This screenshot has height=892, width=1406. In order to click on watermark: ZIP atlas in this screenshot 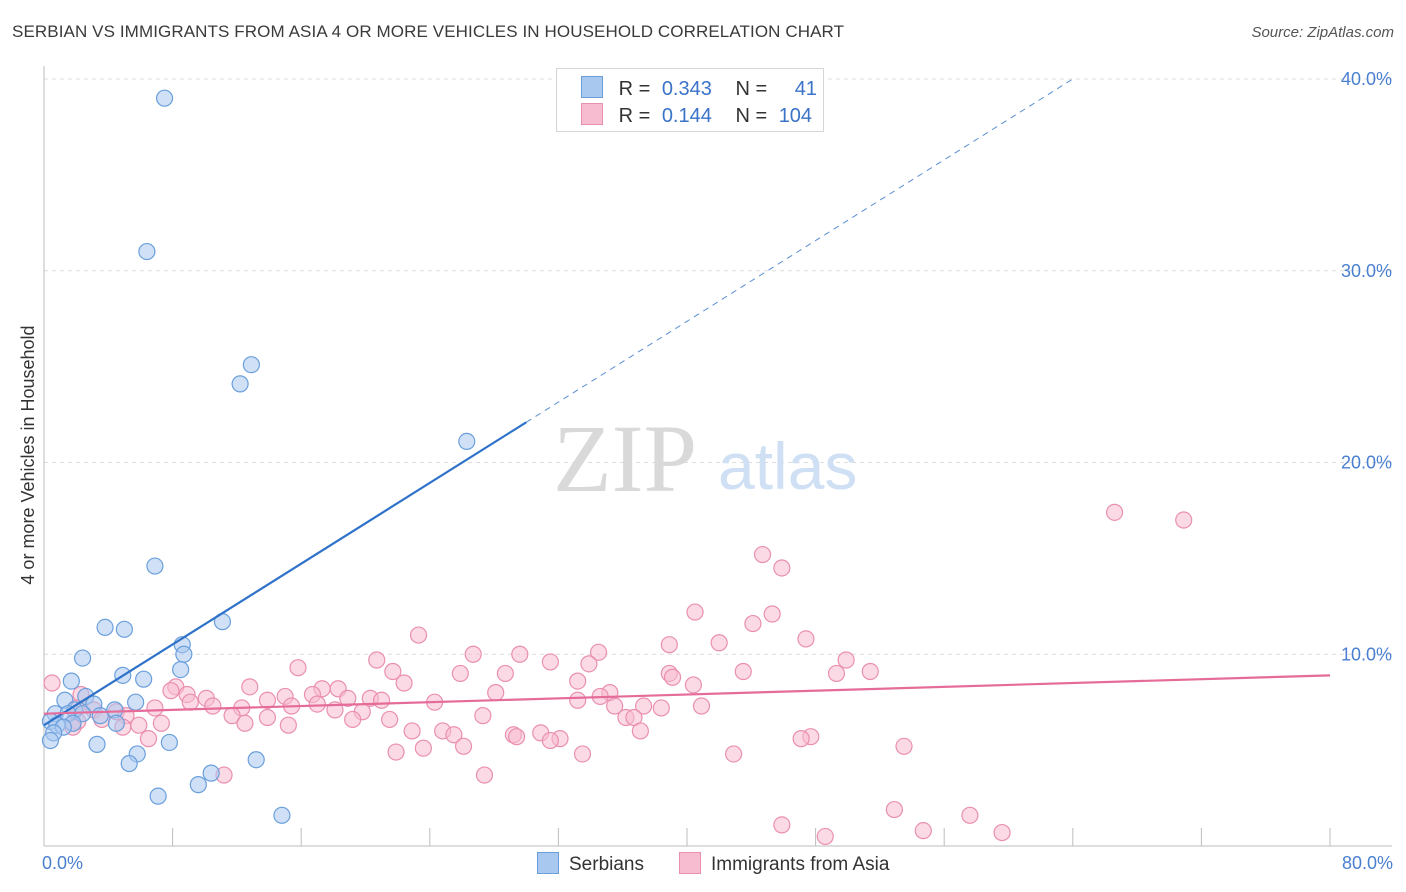, I will do `click(705, 458)`.